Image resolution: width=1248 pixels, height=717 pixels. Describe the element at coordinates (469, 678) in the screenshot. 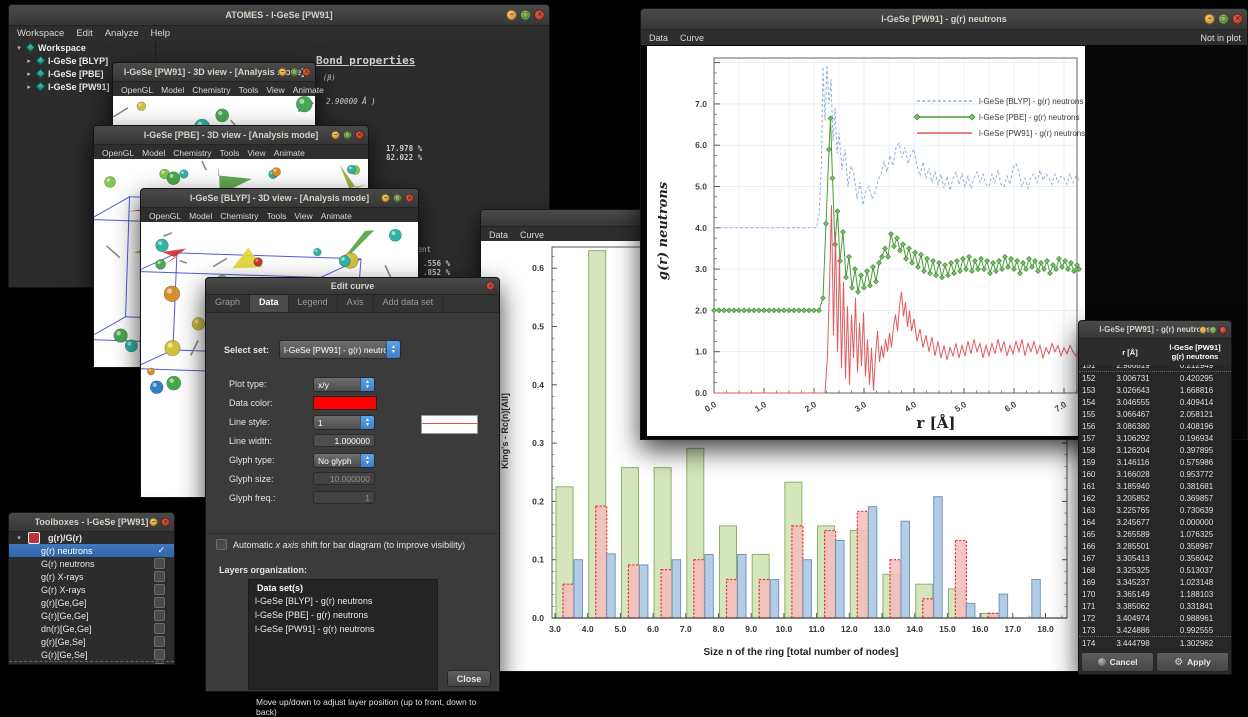

I see `close-button: Close` at that location.